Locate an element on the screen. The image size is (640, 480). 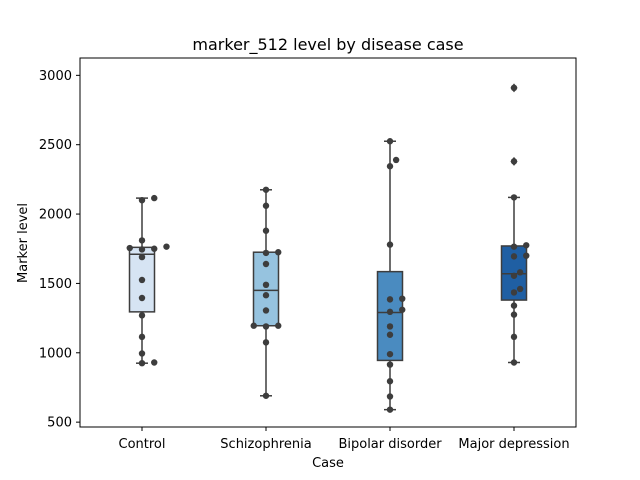
x-tick-label: Major depression is located at coordinates (513, 444).